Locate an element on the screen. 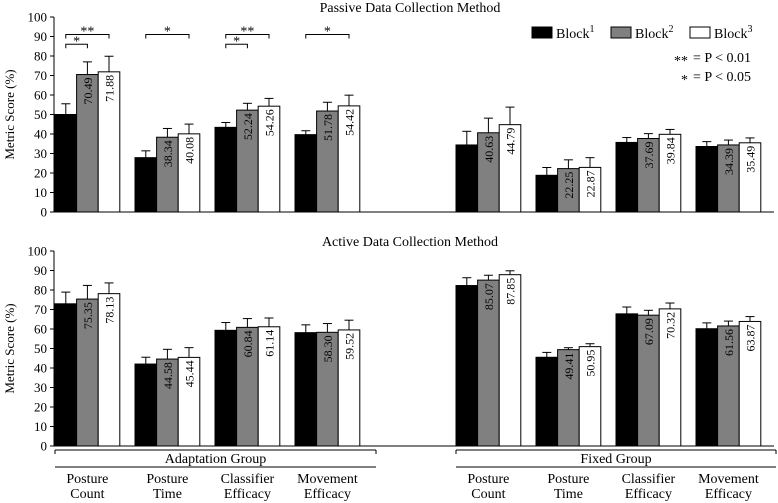 This screenshot has width=778, height=503. data-label: 37.69 is located at coordinates (649, 155).